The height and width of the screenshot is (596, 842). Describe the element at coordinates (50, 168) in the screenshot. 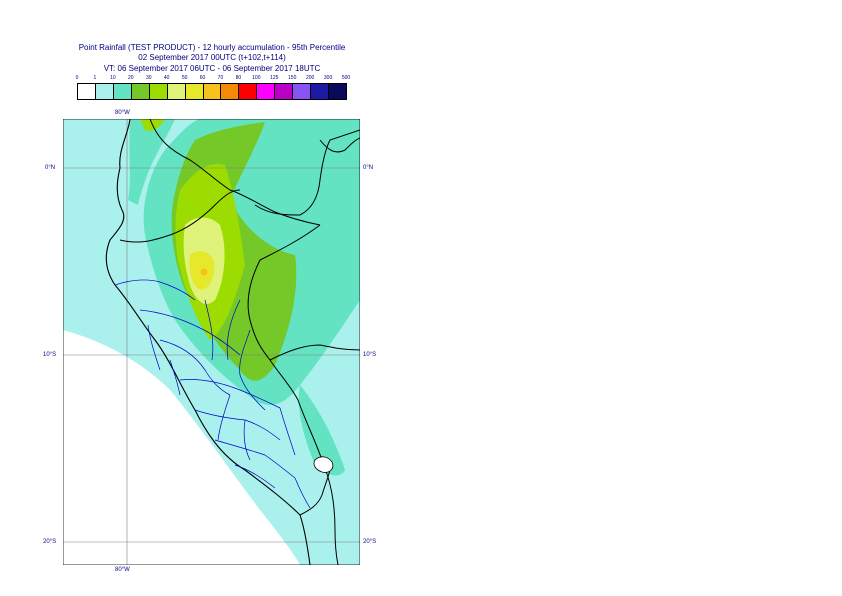

I see `lat-label-left-0: 0°N` at that location.